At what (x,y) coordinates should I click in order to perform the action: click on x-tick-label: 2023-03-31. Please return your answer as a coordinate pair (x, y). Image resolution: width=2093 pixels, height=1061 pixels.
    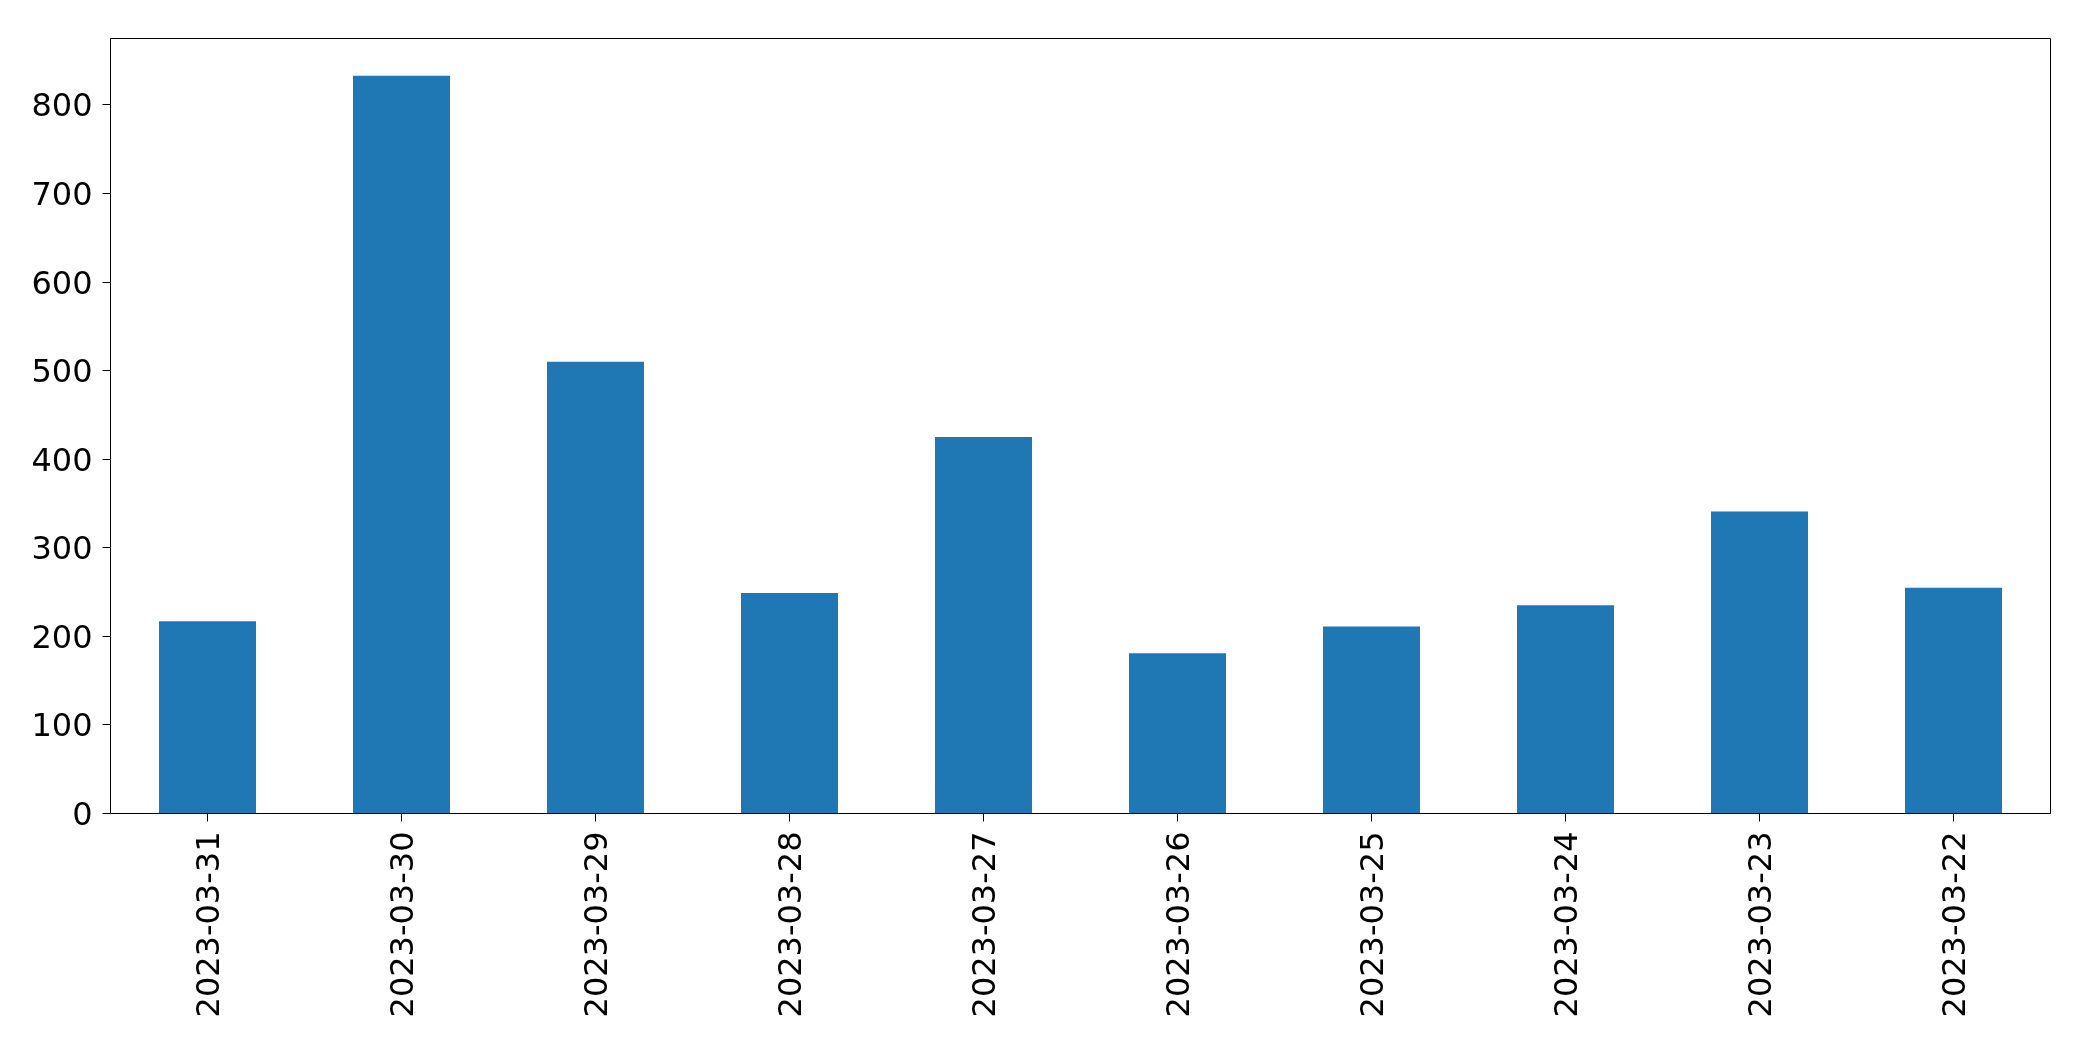
    Looking at the image, I should click on (208, 924).